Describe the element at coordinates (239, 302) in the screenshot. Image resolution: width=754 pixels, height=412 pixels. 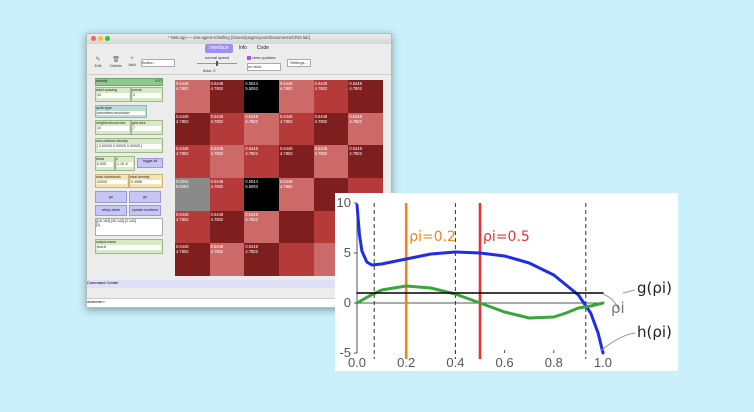
I see `observer-command-input: observer>` at that location.